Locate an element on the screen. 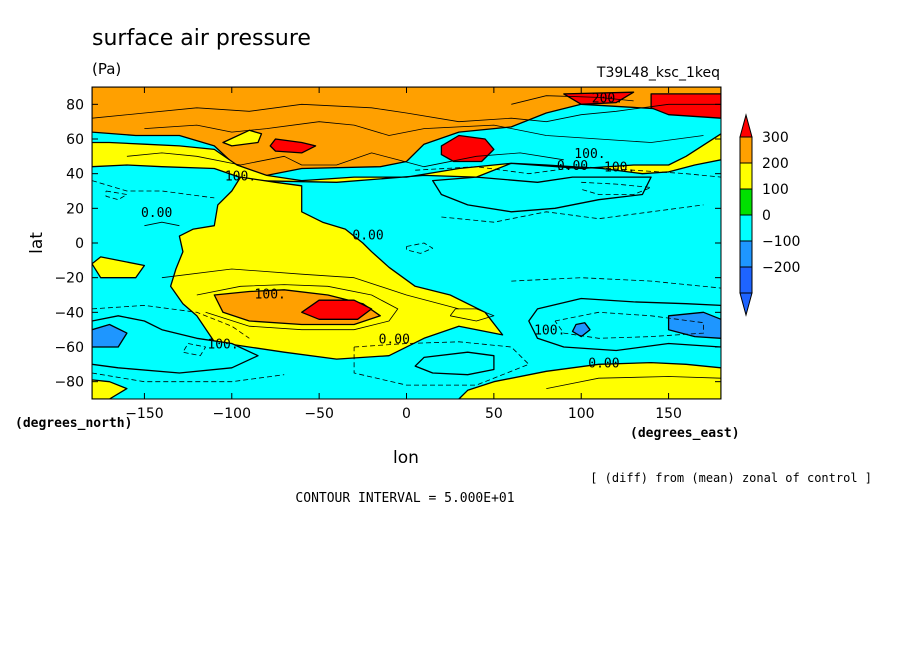  colorbar-label: 300 is located at coordinates (775, 138).